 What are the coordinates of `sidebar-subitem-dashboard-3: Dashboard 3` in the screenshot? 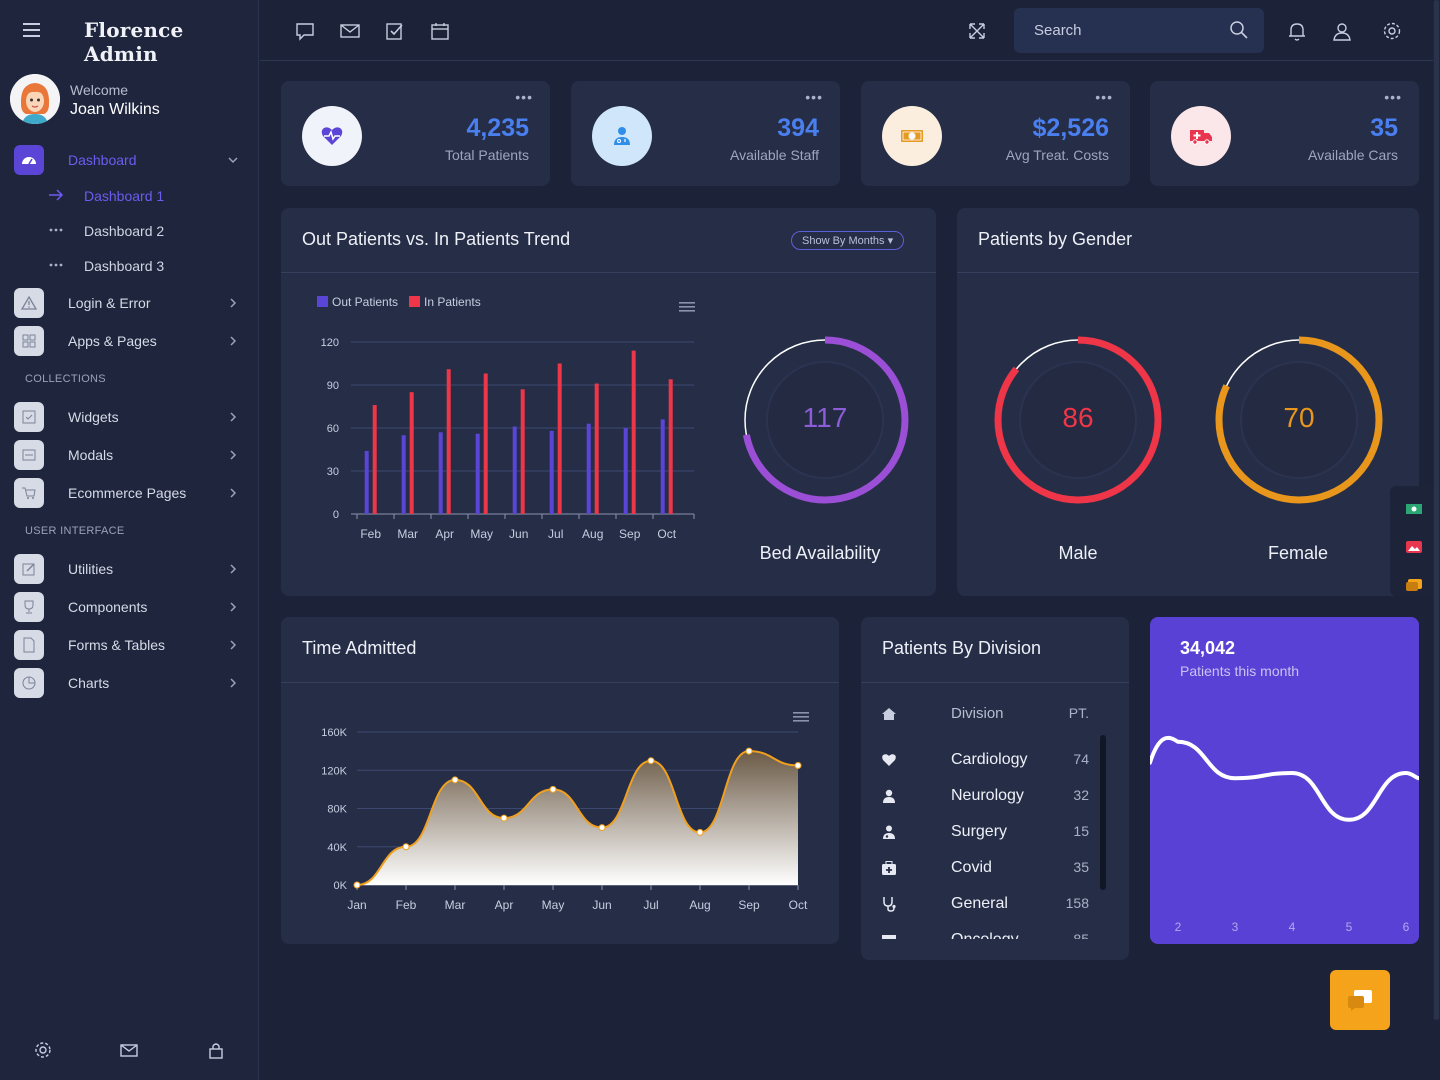 It's located at (148, 266).